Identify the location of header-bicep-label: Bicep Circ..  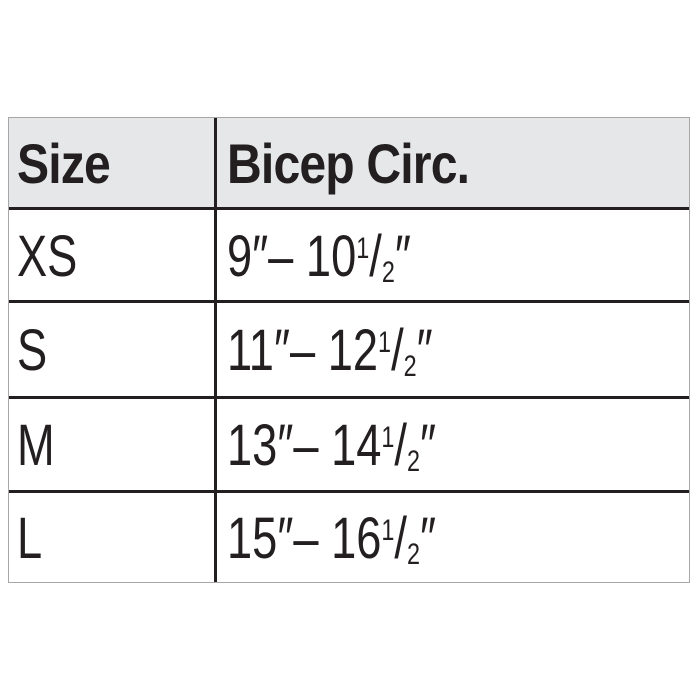
(348, 163).